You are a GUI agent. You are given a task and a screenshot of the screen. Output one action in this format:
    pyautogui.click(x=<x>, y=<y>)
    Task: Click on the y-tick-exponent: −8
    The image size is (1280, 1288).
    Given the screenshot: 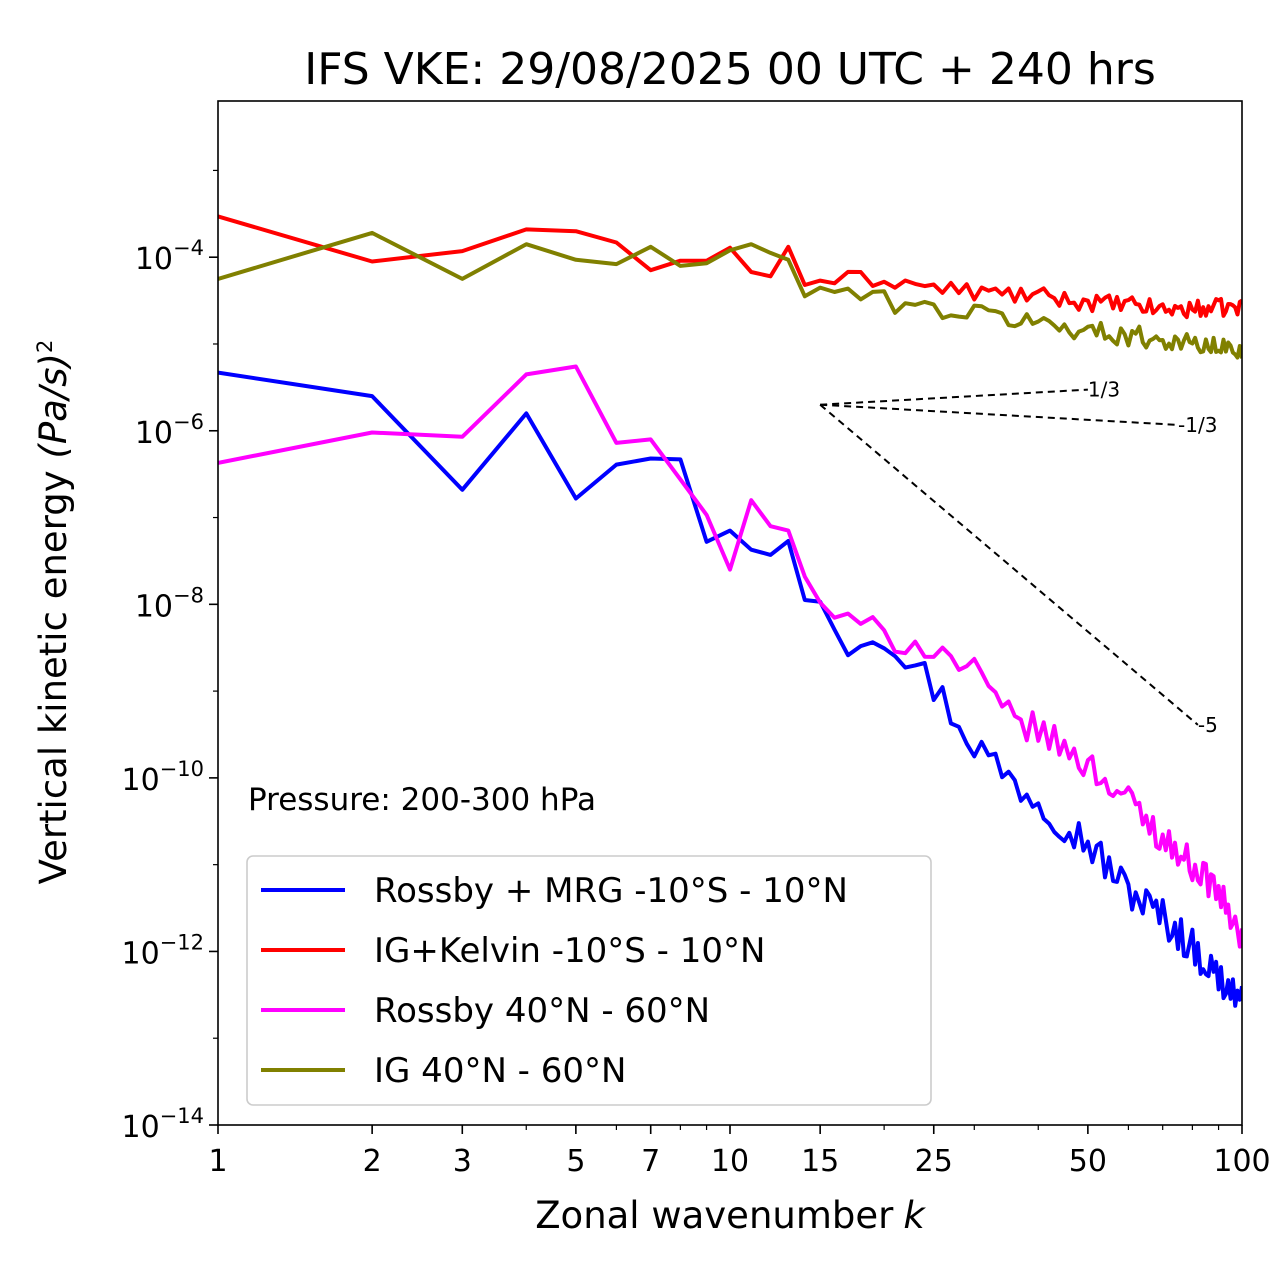 What is the action you would take?
    pyautogui.click(x=188, y=595)
    